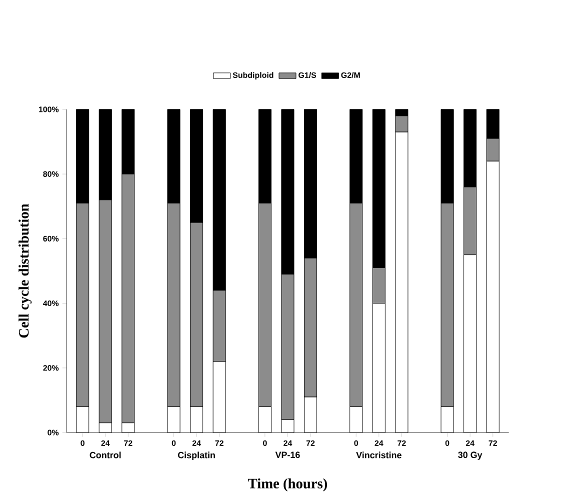  What do you see at coordinates (105, 455) in the screenshot?
I see `text: Control` at bounding box center [105, 455].